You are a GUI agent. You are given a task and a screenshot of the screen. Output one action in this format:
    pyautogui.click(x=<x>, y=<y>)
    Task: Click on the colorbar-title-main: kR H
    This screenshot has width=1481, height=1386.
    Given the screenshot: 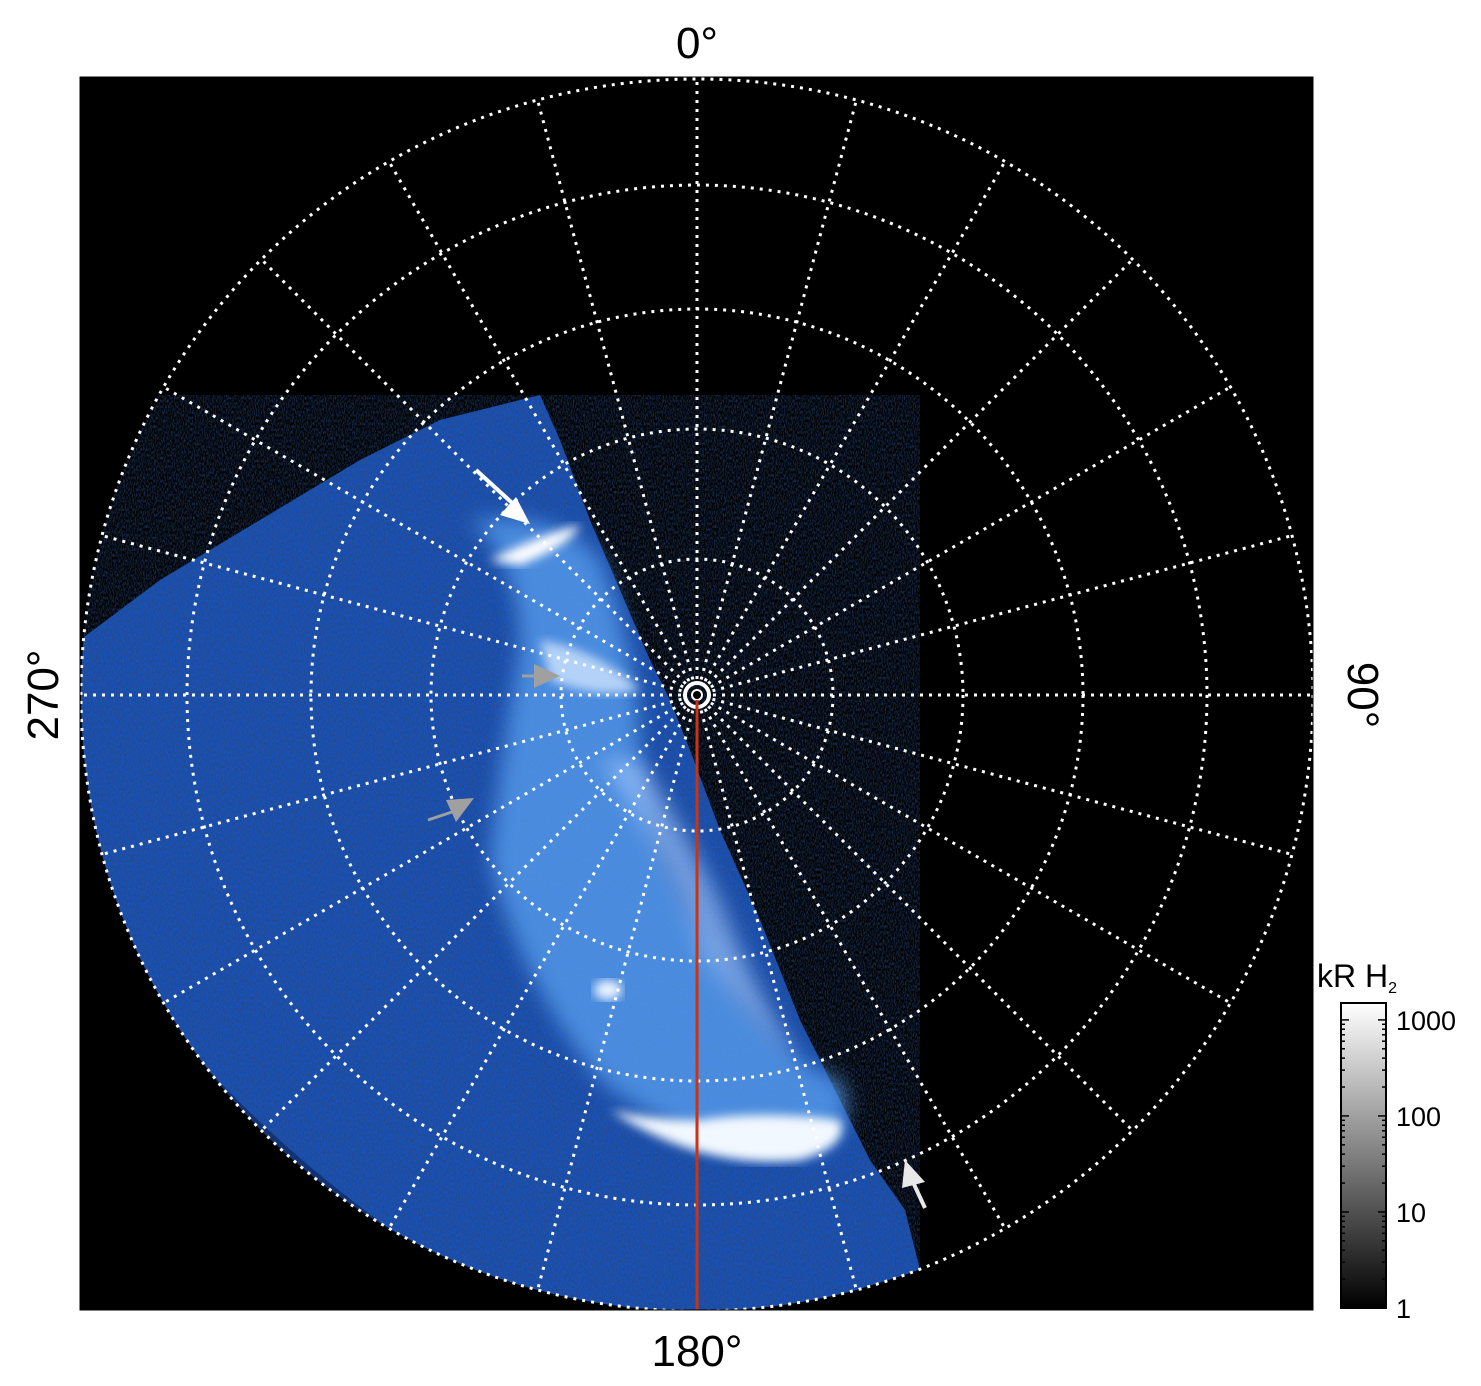 What is the action you would take?
    pyautogui.click(x=1352, y=976)
    